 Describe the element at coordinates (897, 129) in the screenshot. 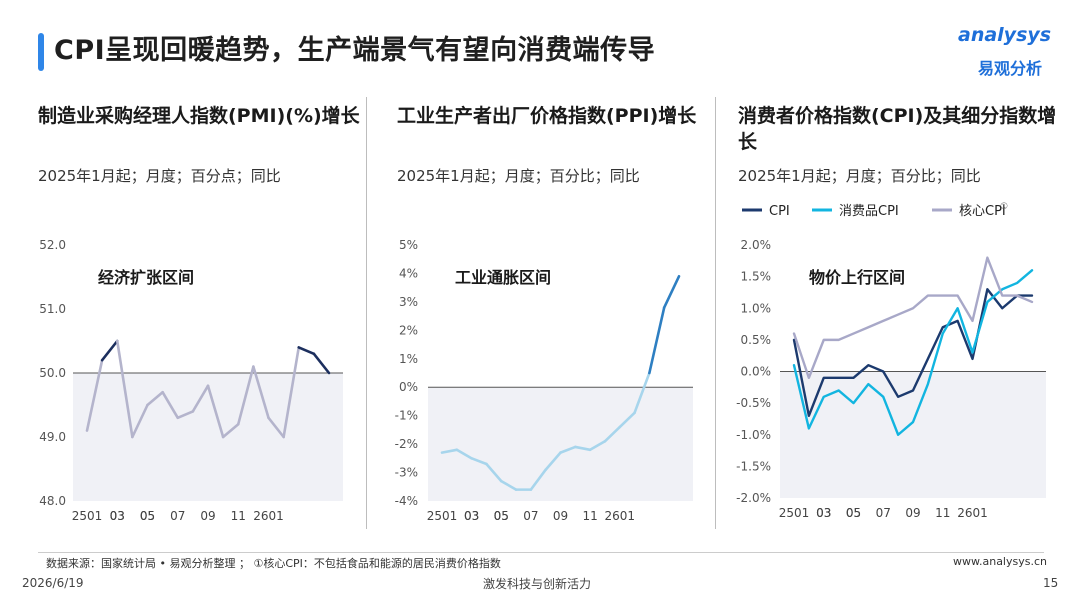

I see `cpi-chart-title: 消费者价格指数(CPI)及其细分指数增长` at that location.